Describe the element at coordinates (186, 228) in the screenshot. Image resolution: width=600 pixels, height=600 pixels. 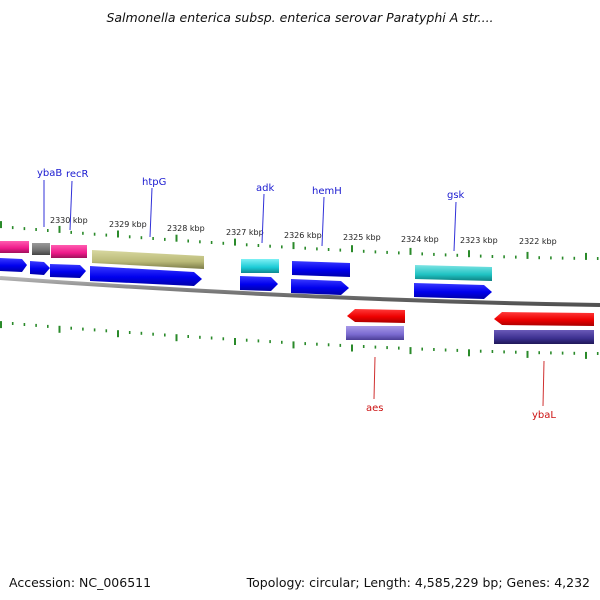
I see `scale-label-2328: 2328 kbp` at that location.